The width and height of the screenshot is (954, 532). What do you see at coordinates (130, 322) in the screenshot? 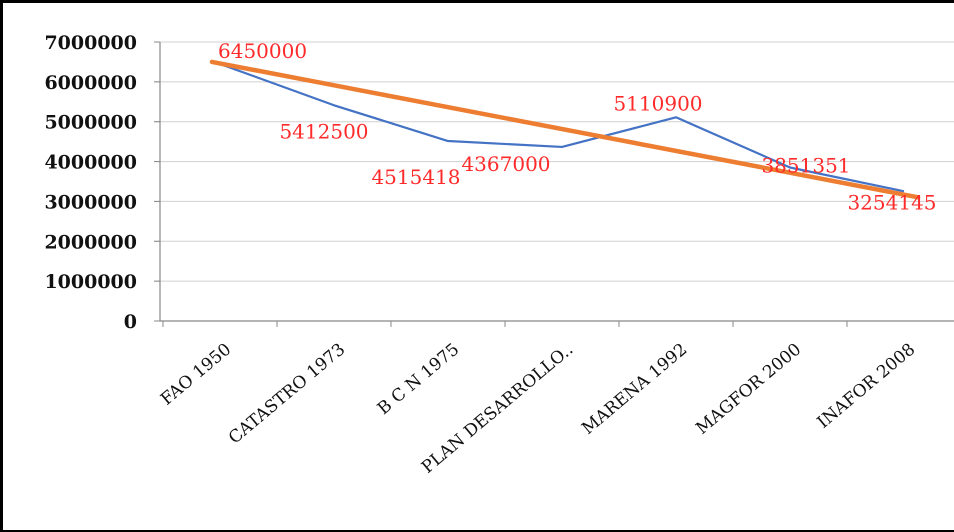
I see `y-tick-label: 0` at bounding box center [130, 322].